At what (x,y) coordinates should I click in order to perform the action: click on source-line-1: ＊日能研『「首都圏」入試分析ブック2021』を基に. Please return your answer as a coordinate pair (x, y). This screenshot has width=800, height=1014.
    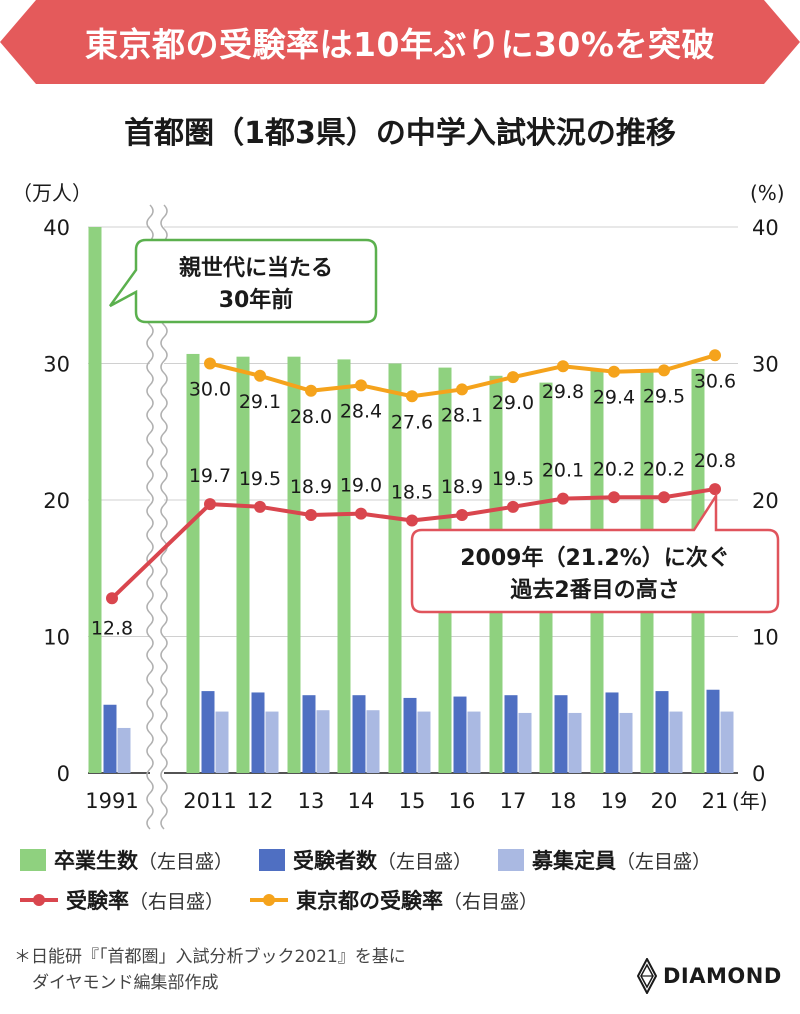
    Looking at the image, I should click on (210, 957).